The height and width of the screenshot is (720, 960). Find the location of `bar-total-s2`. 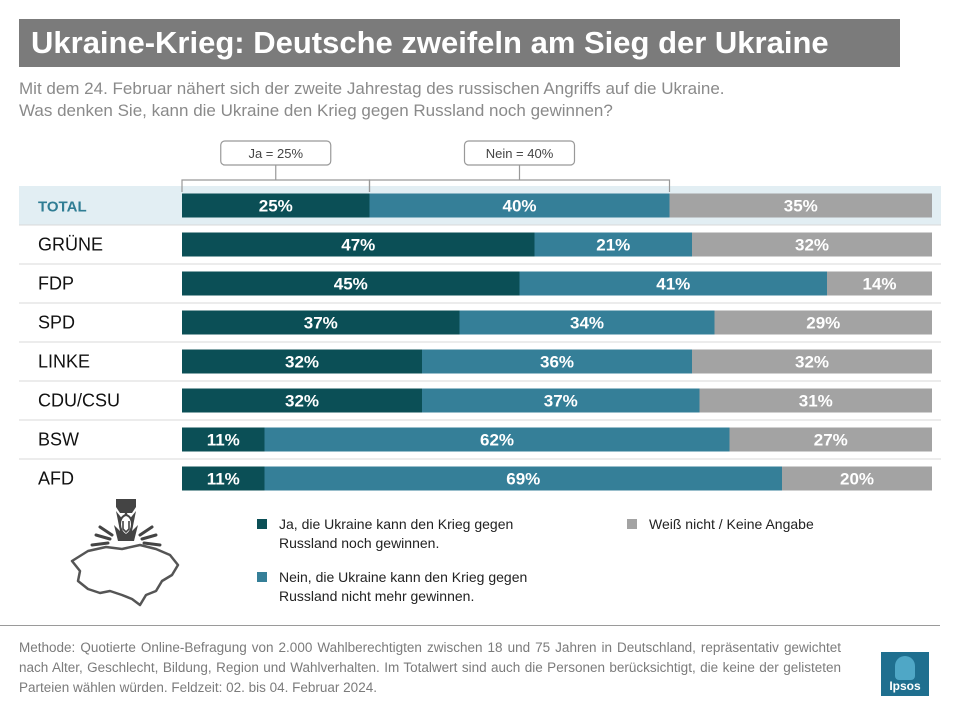

bar-total-s2 is located at coordinates (800, 205).